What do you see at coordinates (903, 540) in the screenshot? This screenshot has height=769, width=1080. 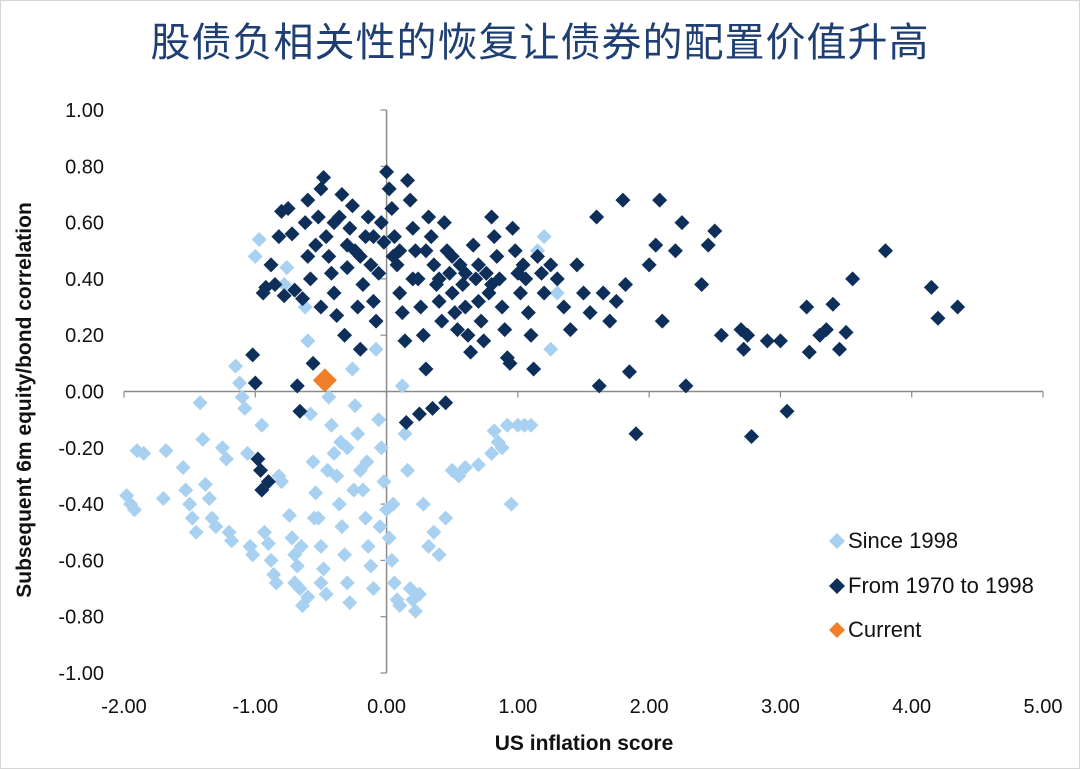 I see `legend-label: Since 1998` at bounding box center [903, 540].